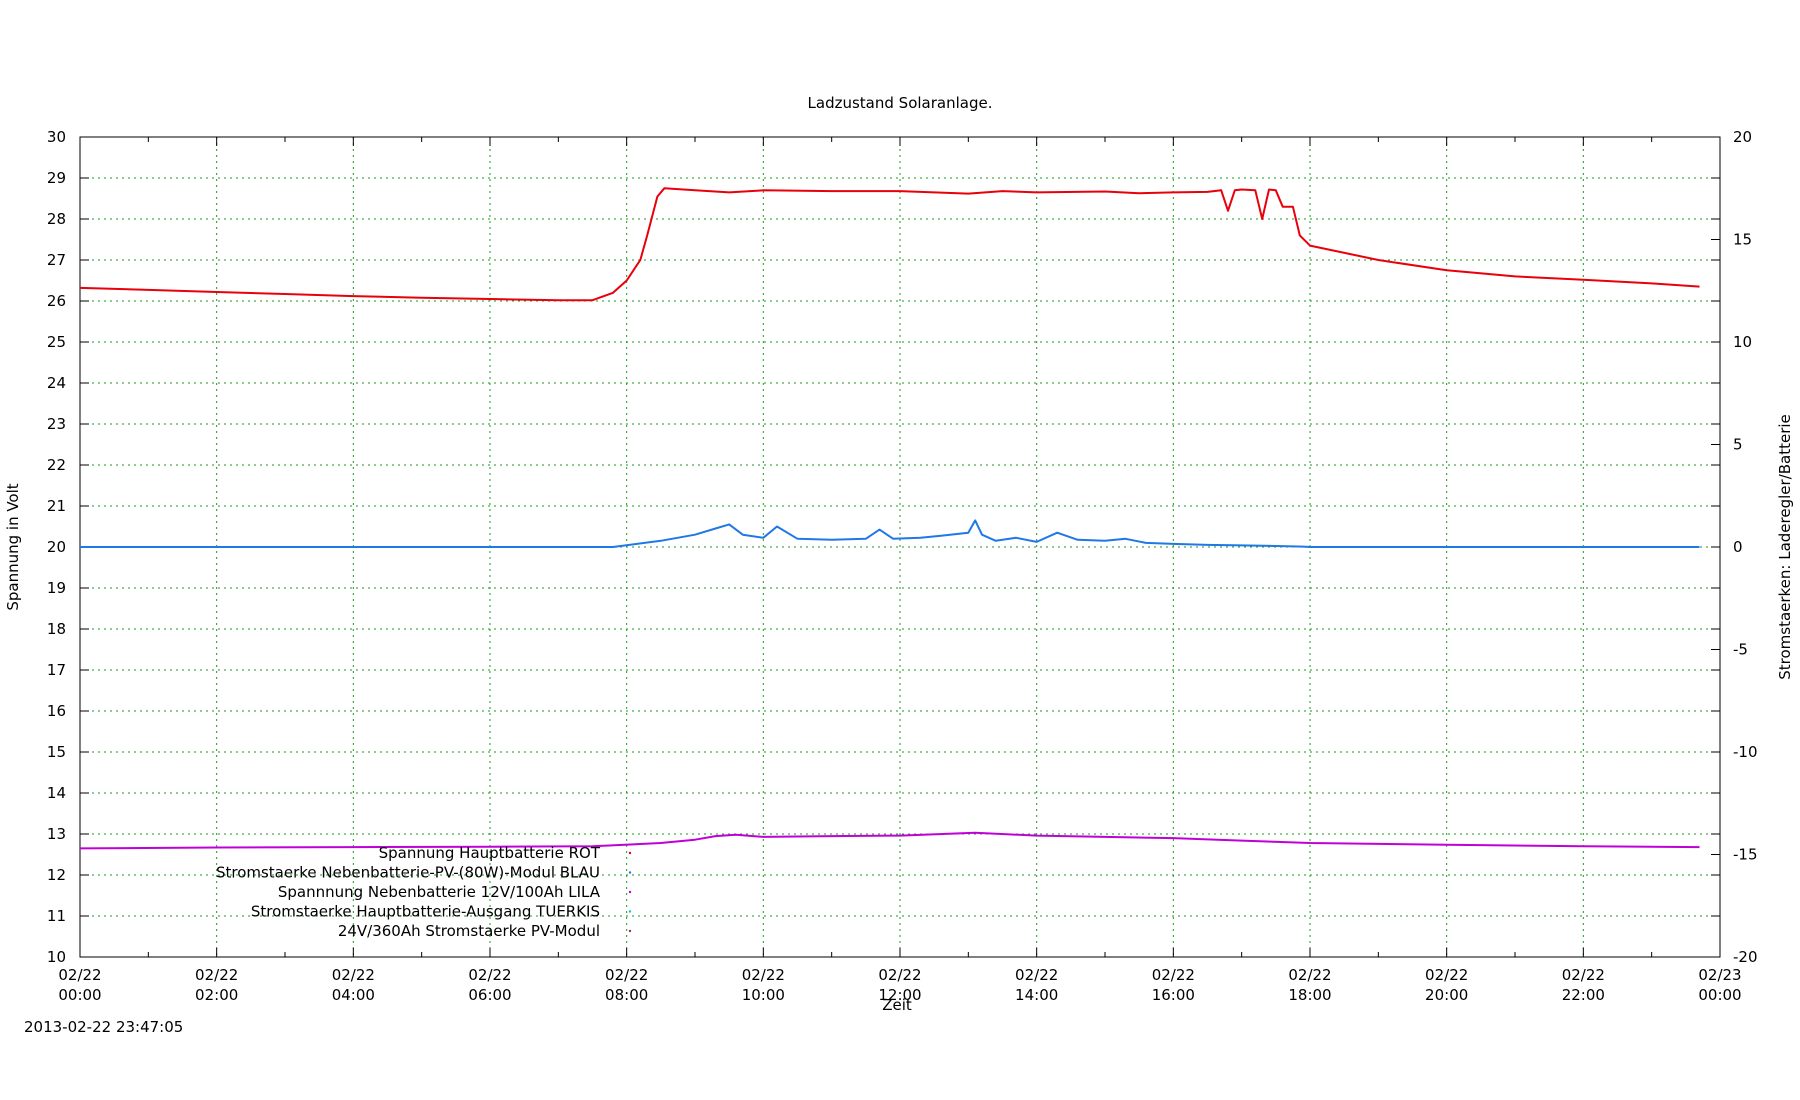 Image resolution: width=1800 pixels, height=1100 pixels. I want to click on y-tick-label: 20, so click(56, 547).